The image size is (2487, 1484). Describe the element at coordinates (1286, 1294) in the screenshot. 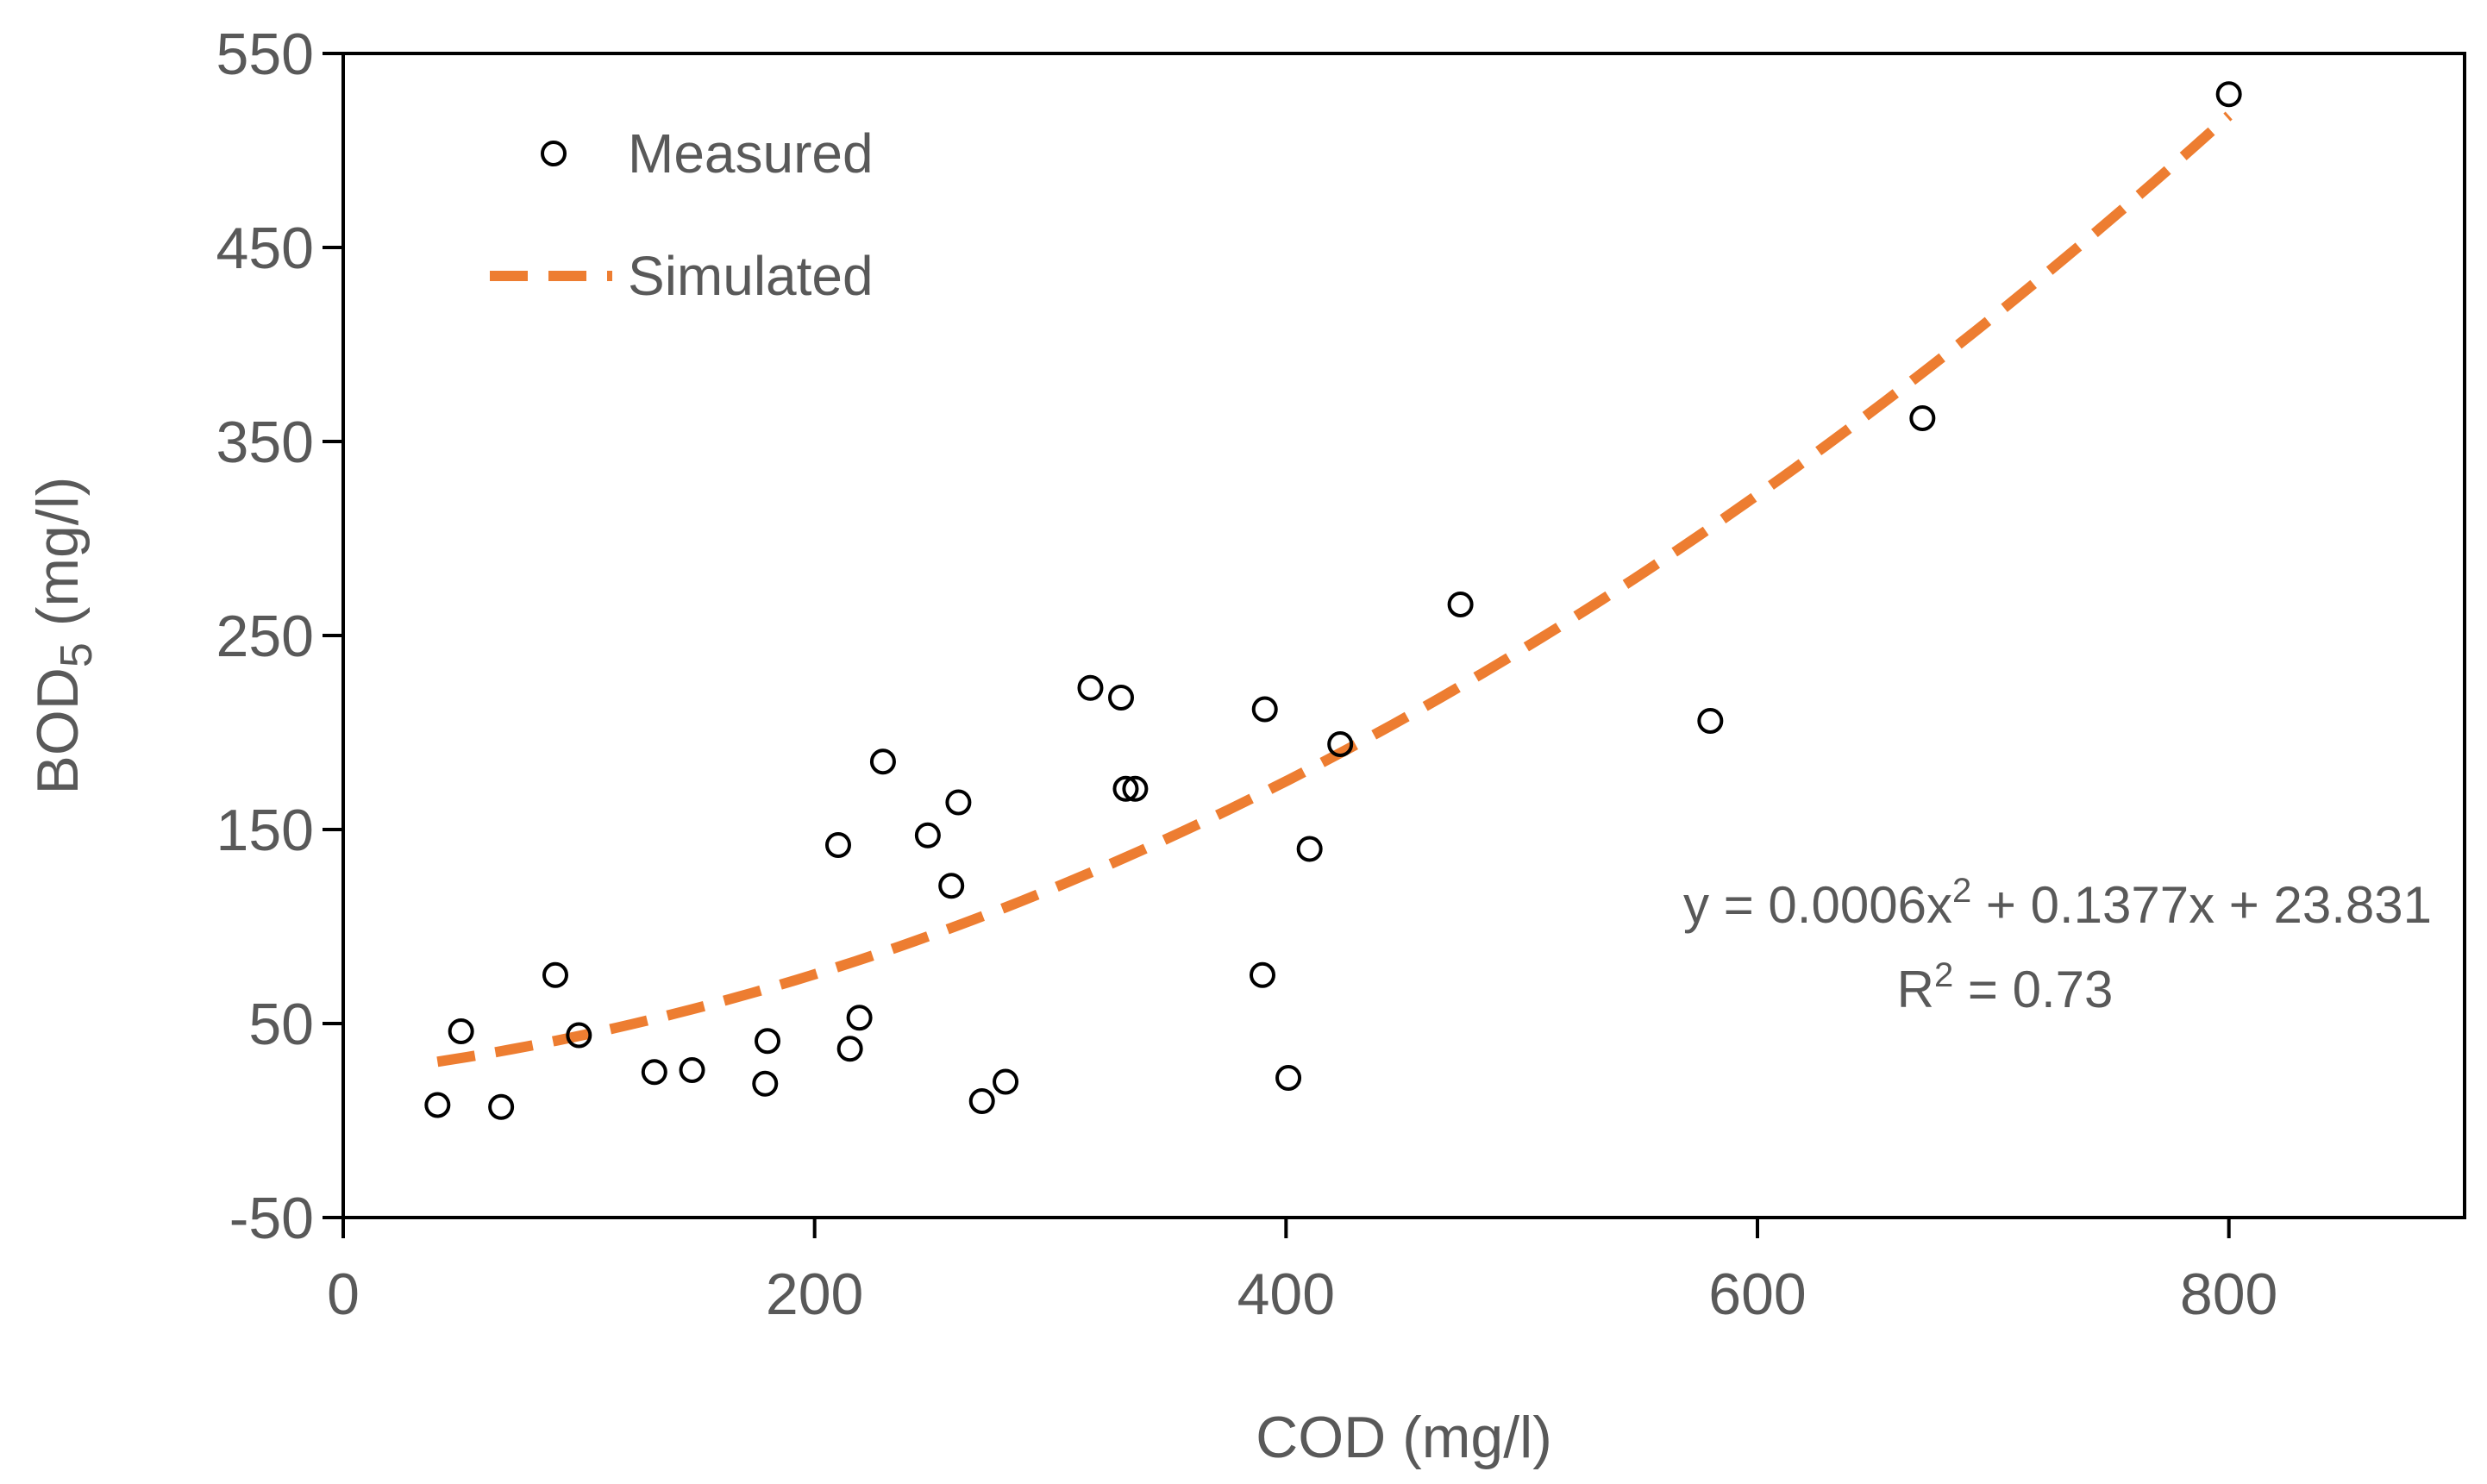

I see `x-tick-label: 400` at that location.